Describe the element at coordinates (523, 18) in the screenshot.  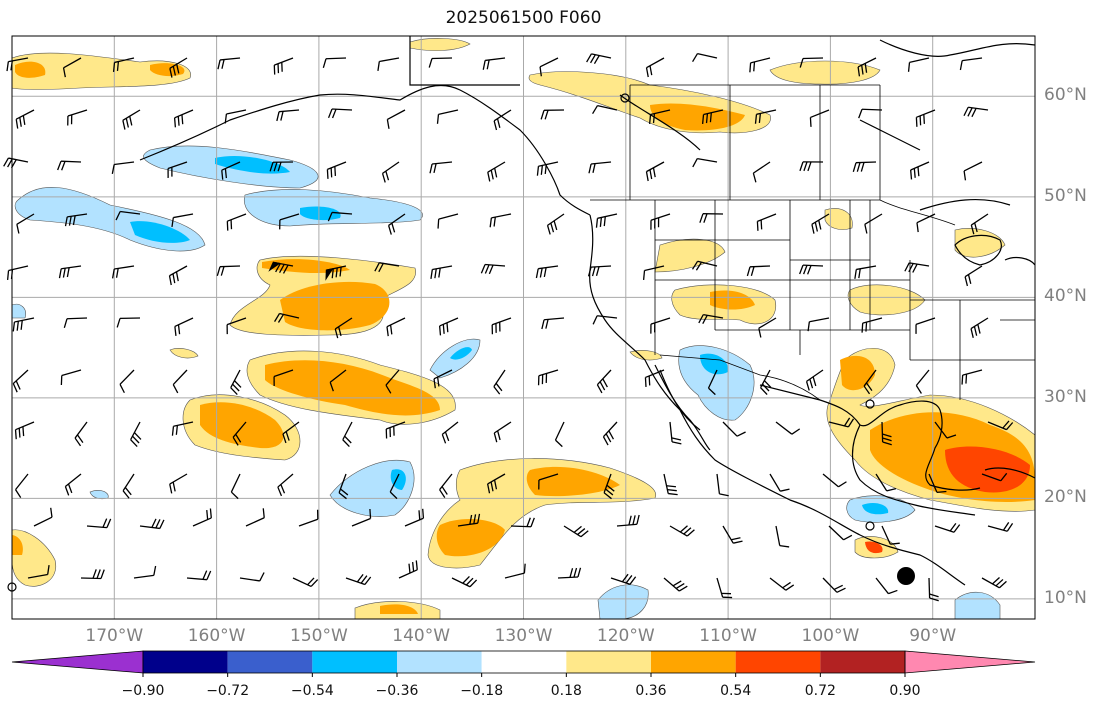
I see `map-title: 2025061500 F060` at that location.